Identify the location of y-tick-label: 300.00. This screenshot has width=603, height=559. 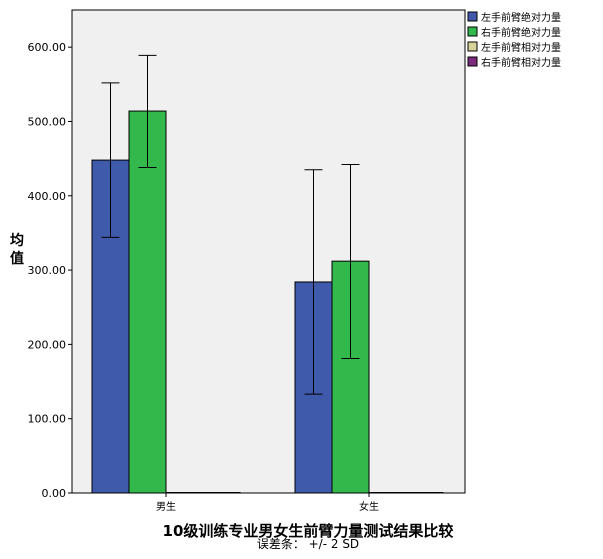
(47, 270).